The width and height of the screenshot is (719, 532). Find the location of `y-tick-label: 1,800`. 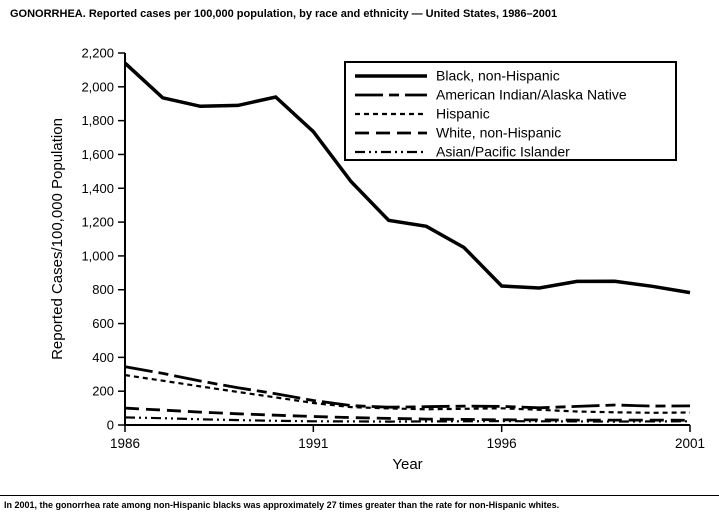

y-tick-label: 1,800 is located at coordinates (97, 120).